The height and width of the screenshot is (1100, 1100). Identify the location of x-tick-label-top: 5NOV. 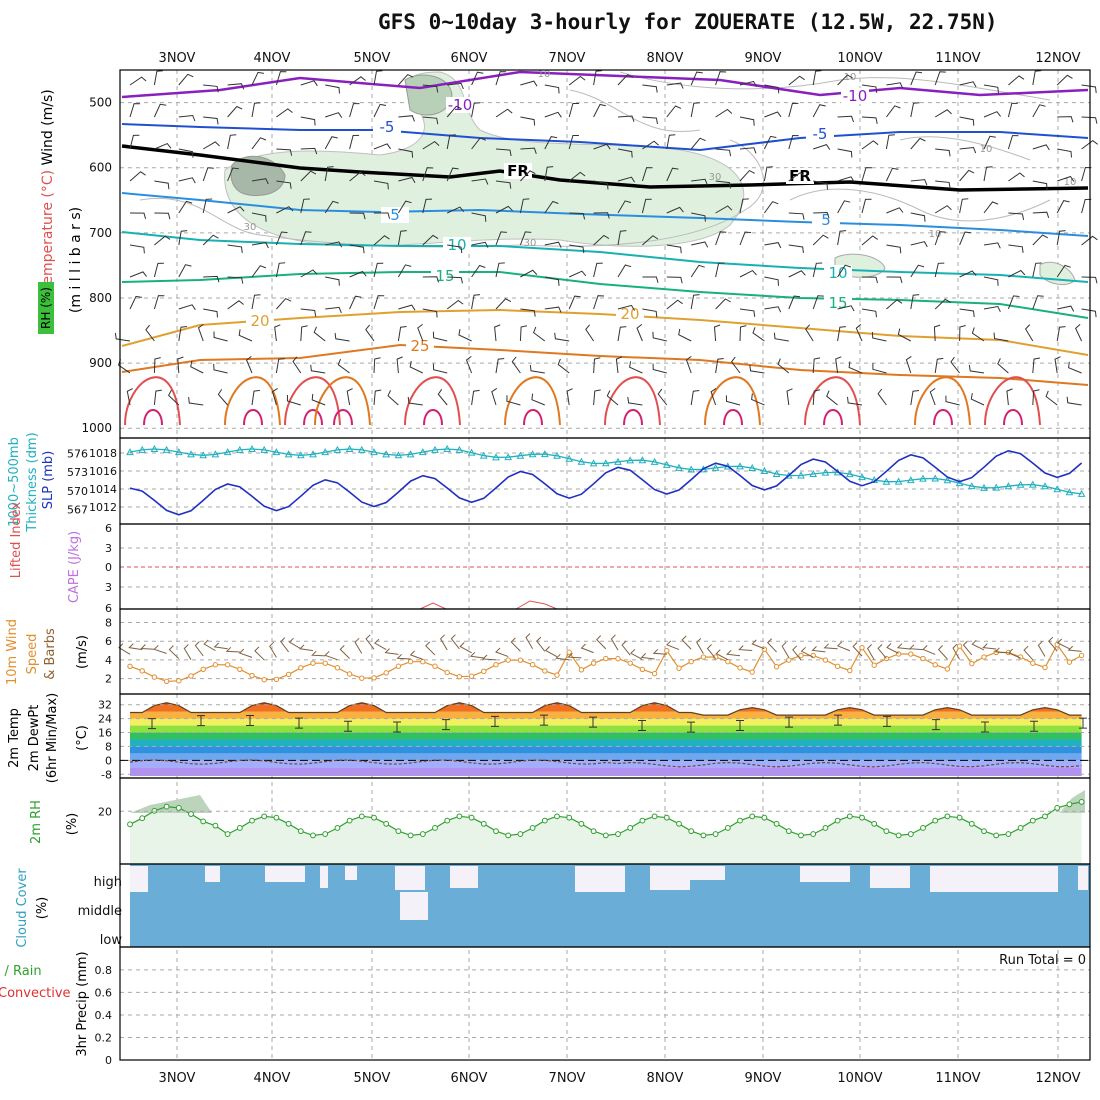
(372, 58).